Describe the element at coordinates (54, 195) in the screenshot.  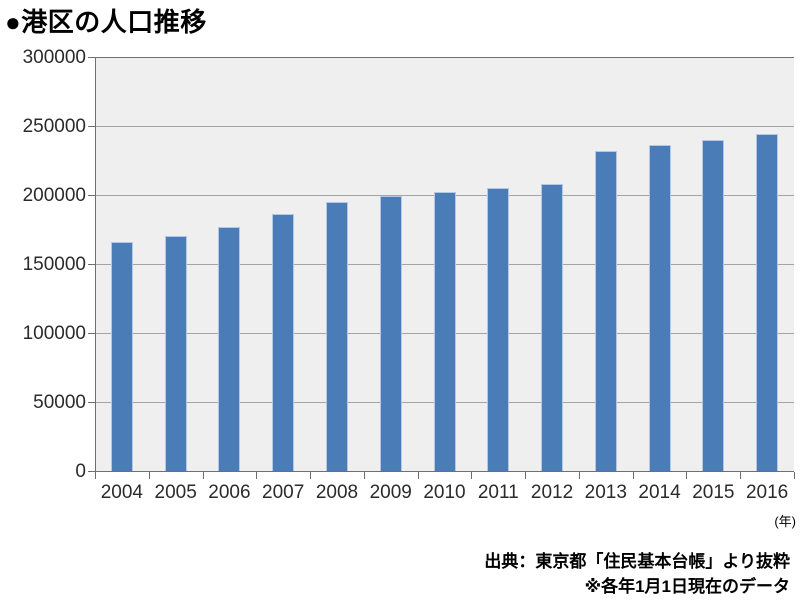
I see `y-axis-label-200000: 200000` at that location.